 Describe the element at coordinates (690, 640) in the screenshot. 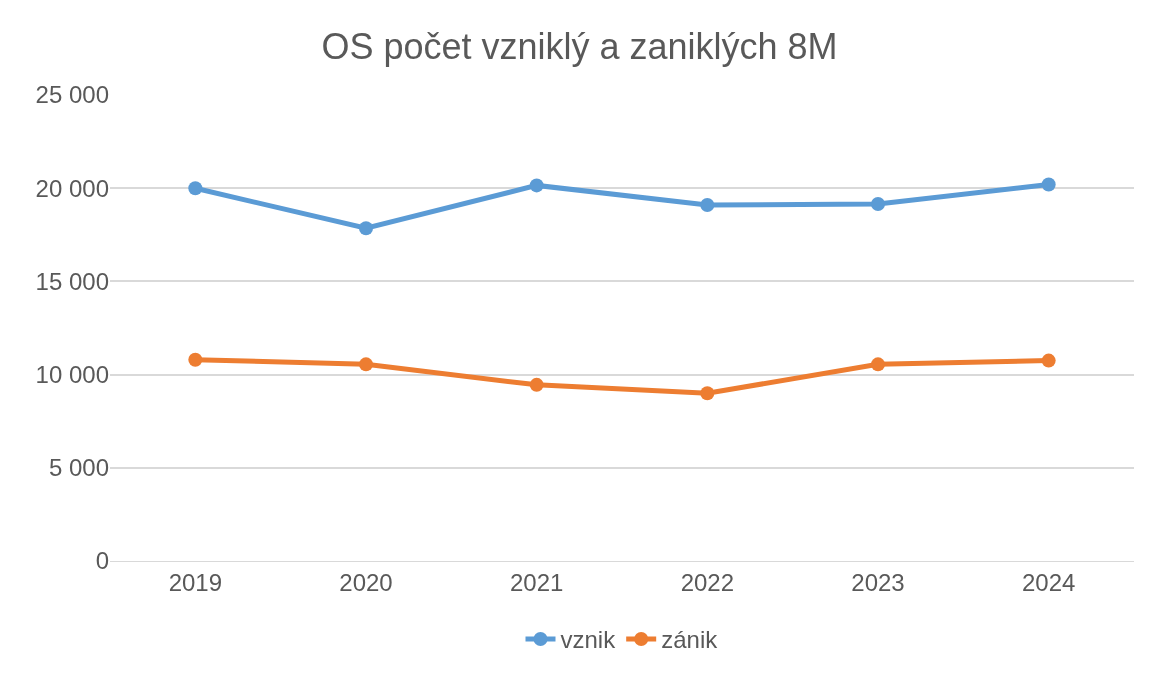

I see `legend-label: zánik` at that location.